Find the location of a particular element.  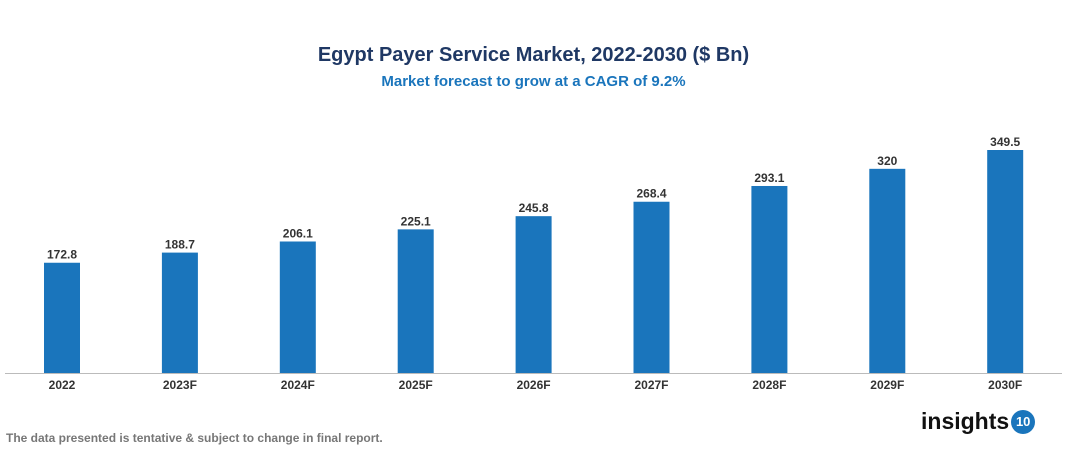

data-label: 206.1 is located at coordinates (298, 233).